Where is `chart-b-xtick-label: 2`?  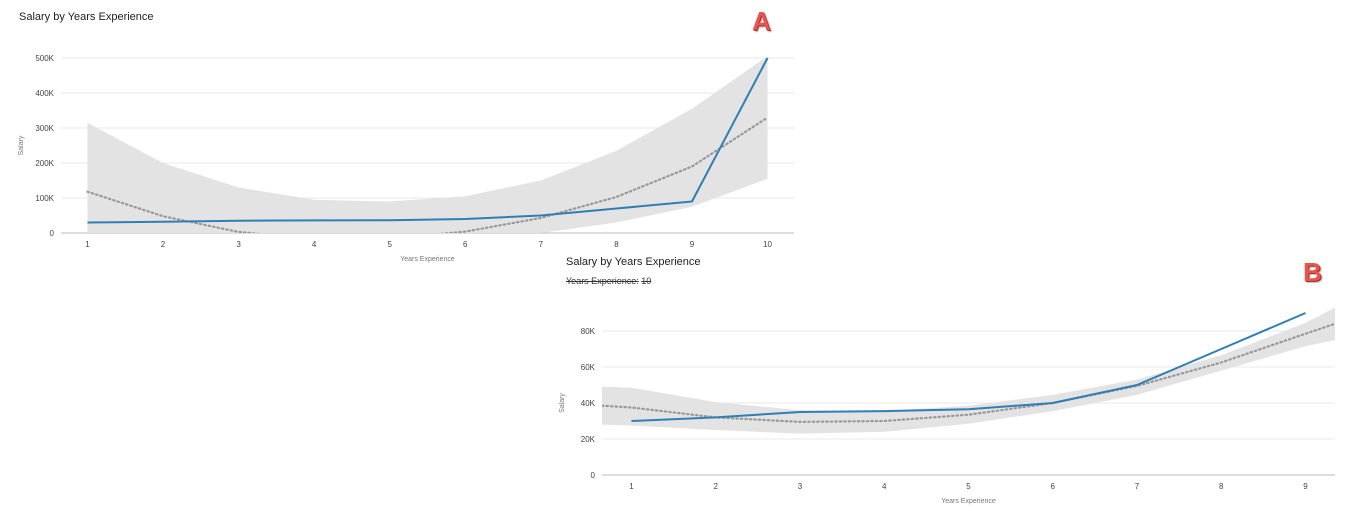
chart-b-xtick-label: 2 is located at coordinates (716, 486).